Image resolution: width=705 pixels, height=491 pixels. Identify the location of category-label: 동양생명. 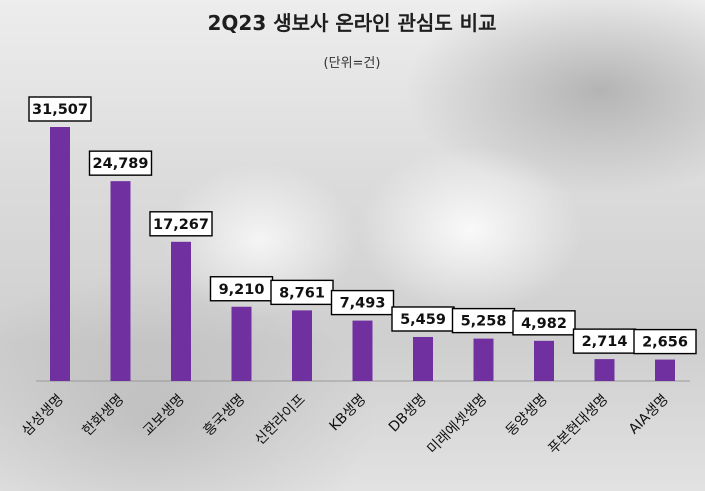
(527, 416).